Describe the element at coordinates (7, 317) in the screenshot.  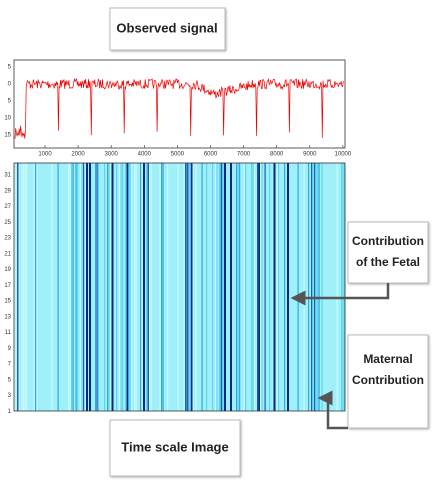
I see `y-tick-label: 13` at that location.